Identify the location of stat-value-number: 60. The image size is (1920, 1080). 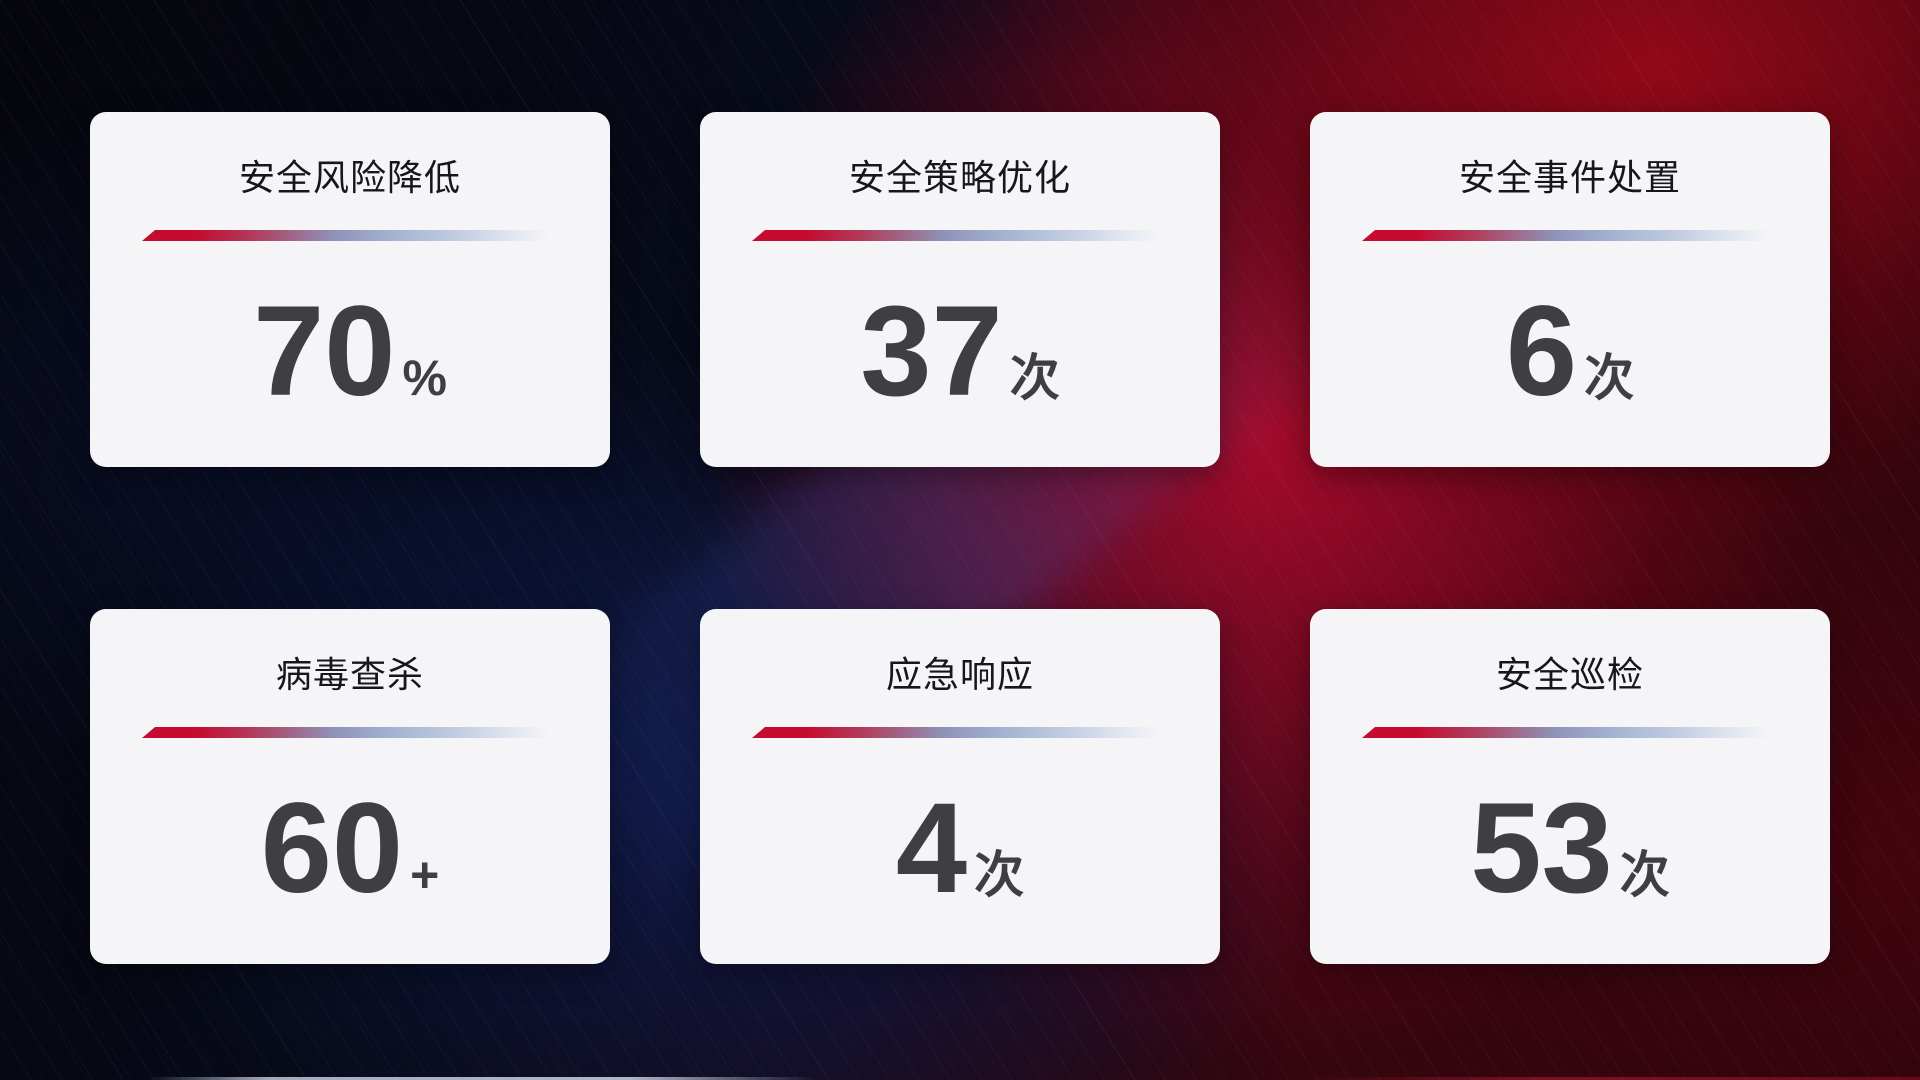
(332, 848).